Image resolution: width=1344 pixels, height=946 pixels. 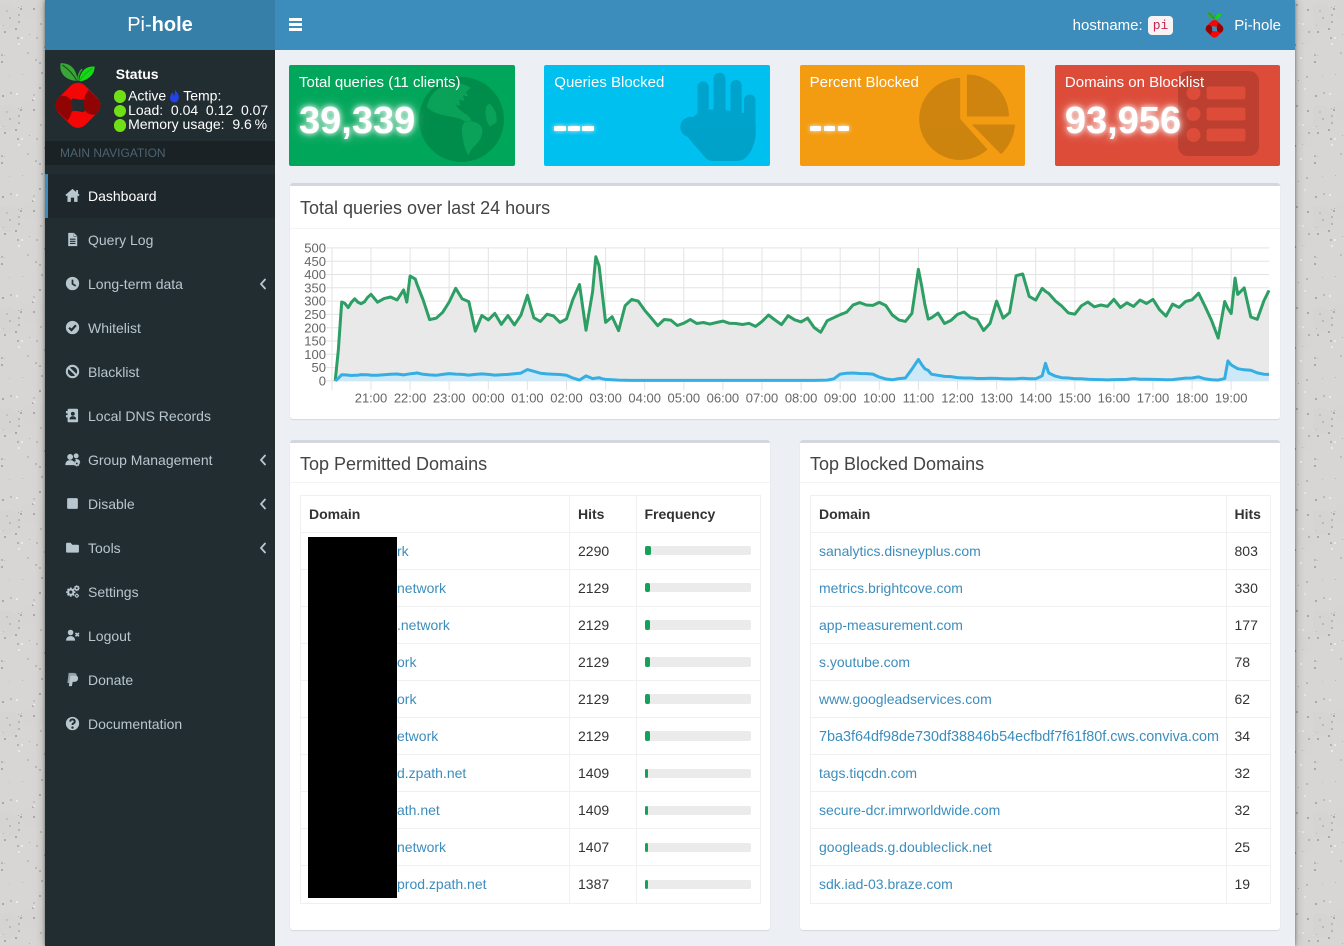 I want to click on svg-text: 08:00, so click(x=801, y=397).